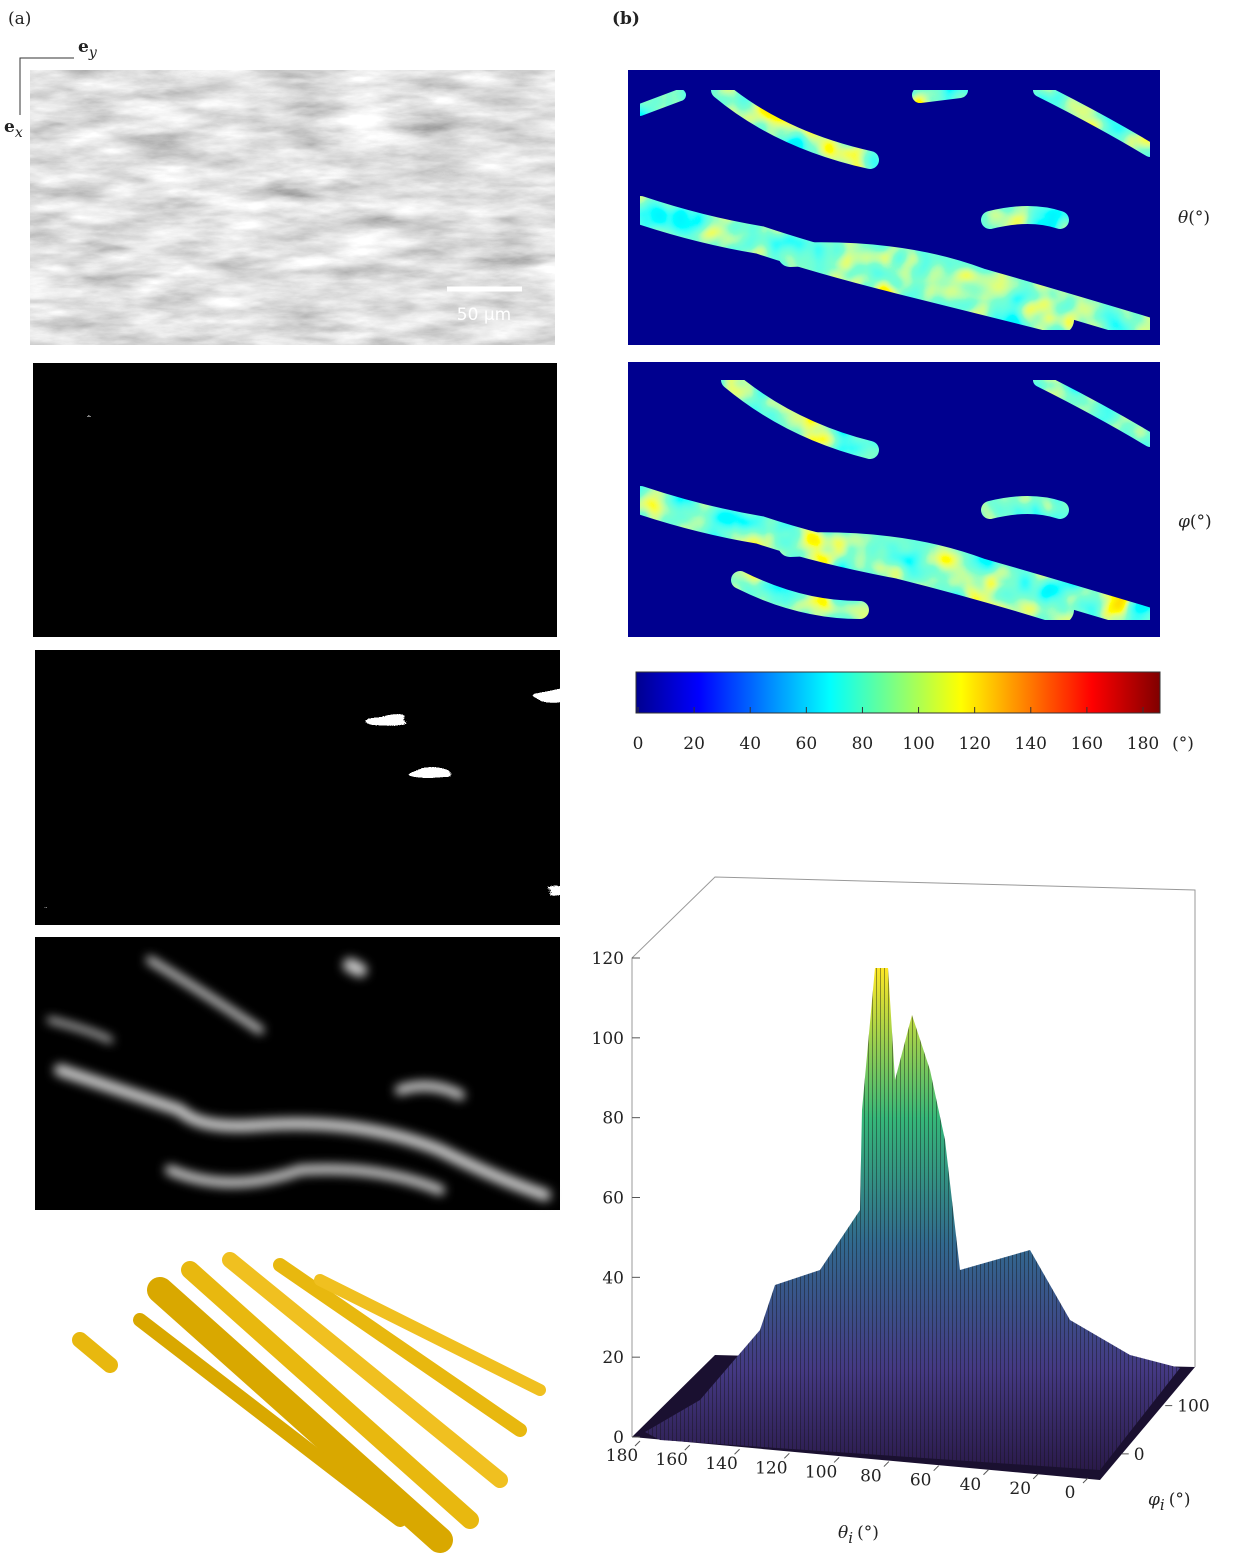  Describe the element at coordinates (19, 133) in the screenshot. I see `axis-subscript: x` at that location.